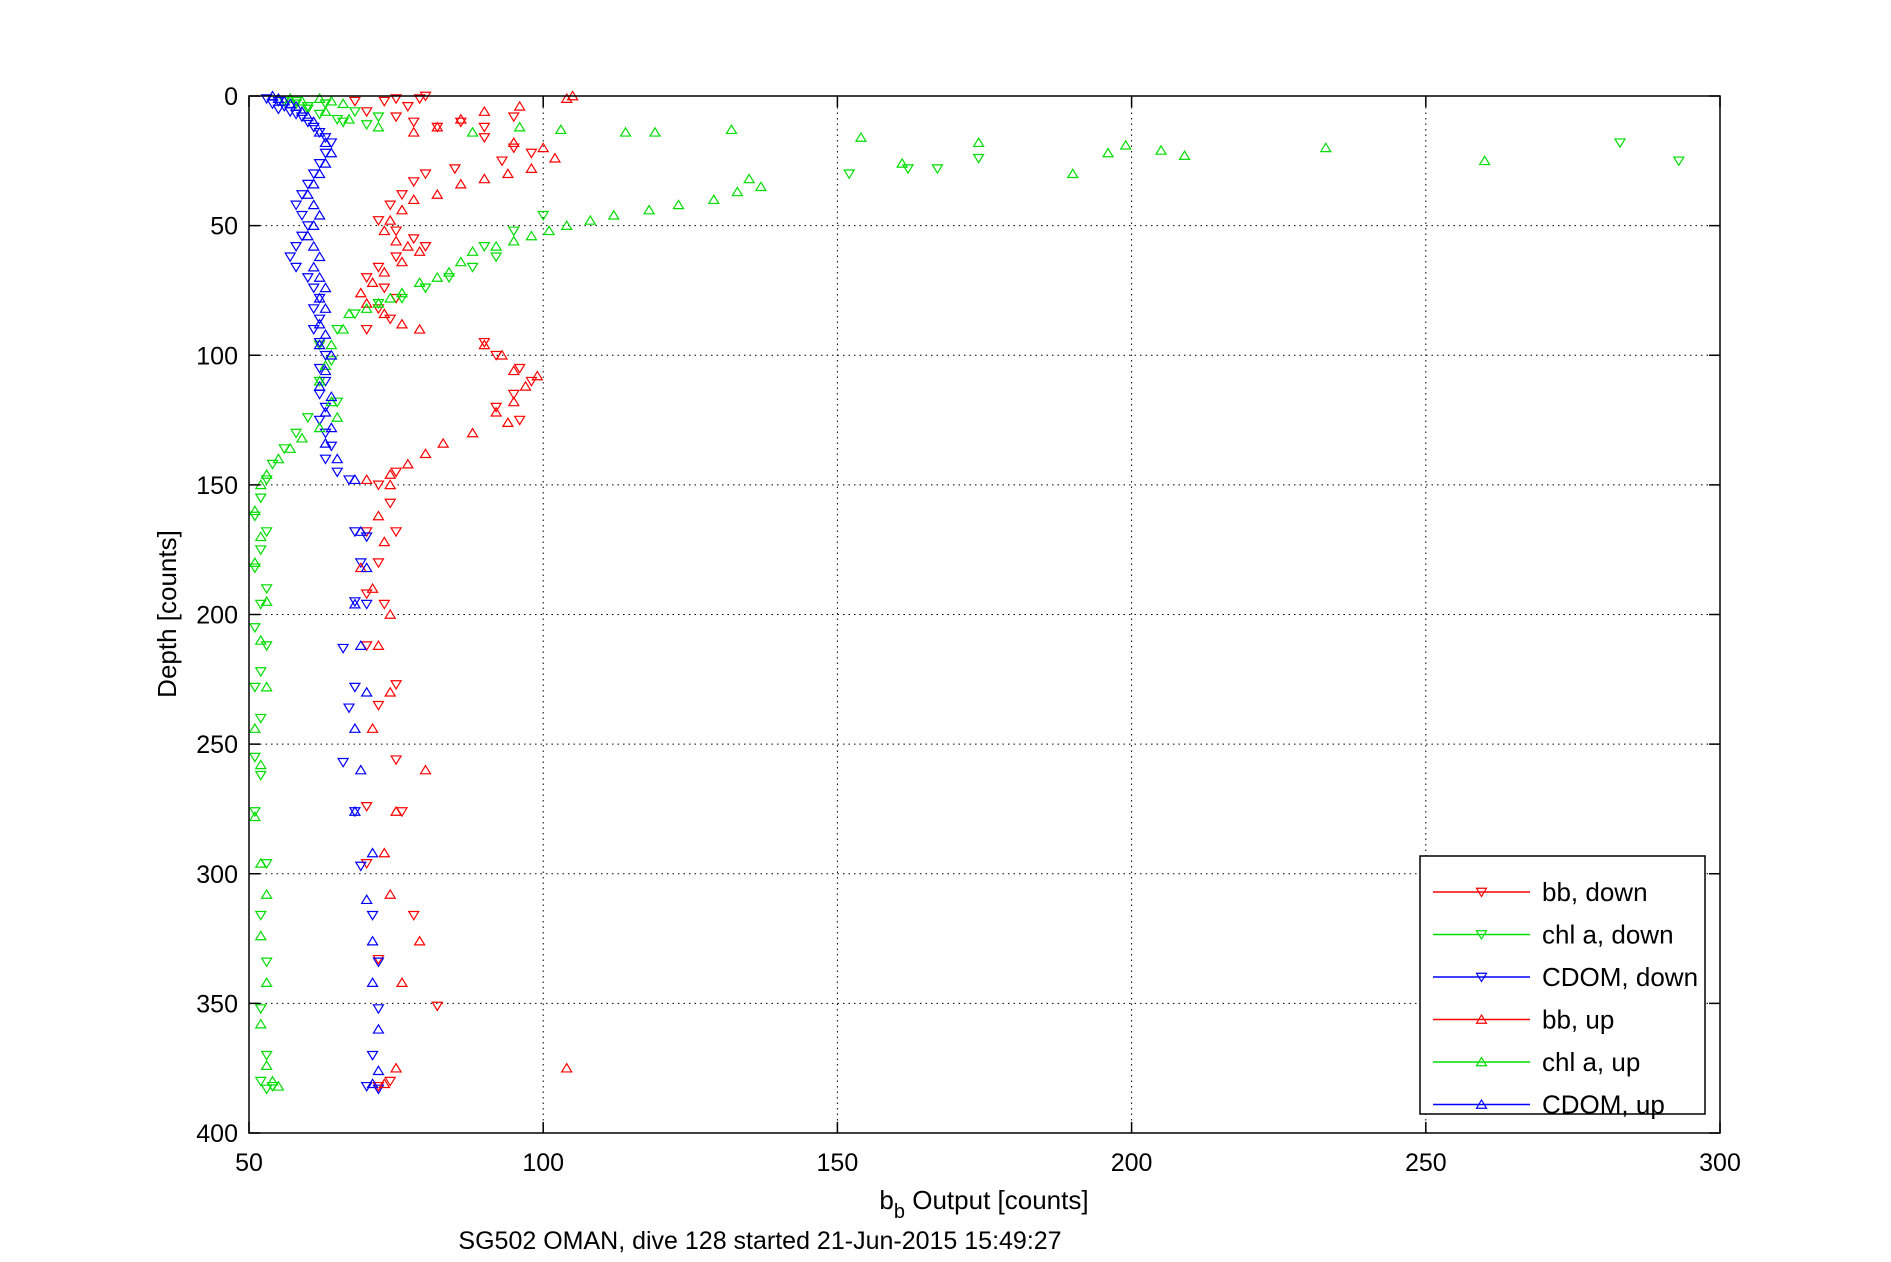 The width and height of the screenshot is (1891, 1262). I want to click on x-tick-label: 50, so click(249, 1163).